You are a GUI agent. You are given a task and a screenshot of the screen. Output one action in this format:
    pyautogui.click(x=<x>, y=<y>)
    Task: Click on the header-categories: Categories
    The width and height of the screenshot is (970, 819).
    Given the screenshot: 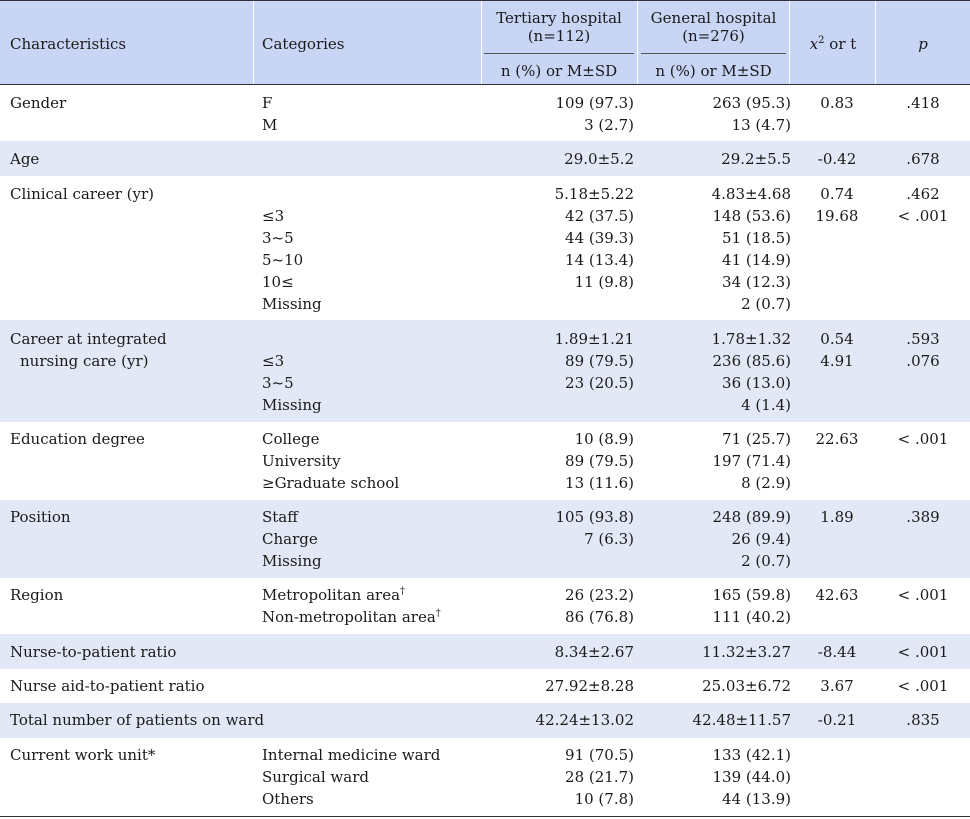 What is the action you would take?
    pyautogui.click(x=303, y=44)
    